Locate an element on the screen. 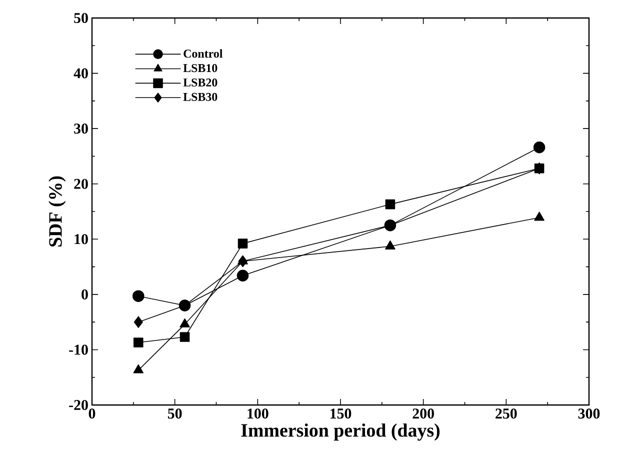 The height and width of the screenshot is (471, 620). y-tick-label: 40 is located at coordinates (81, 73).